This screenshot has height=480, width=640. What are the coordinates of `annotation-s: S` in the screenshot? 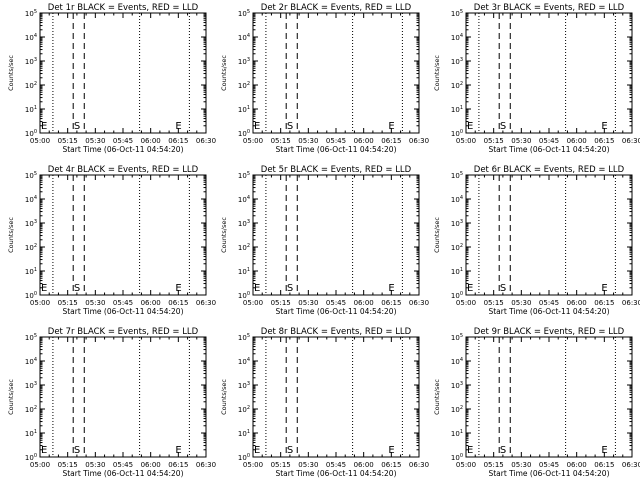 It's located at (503, 450).